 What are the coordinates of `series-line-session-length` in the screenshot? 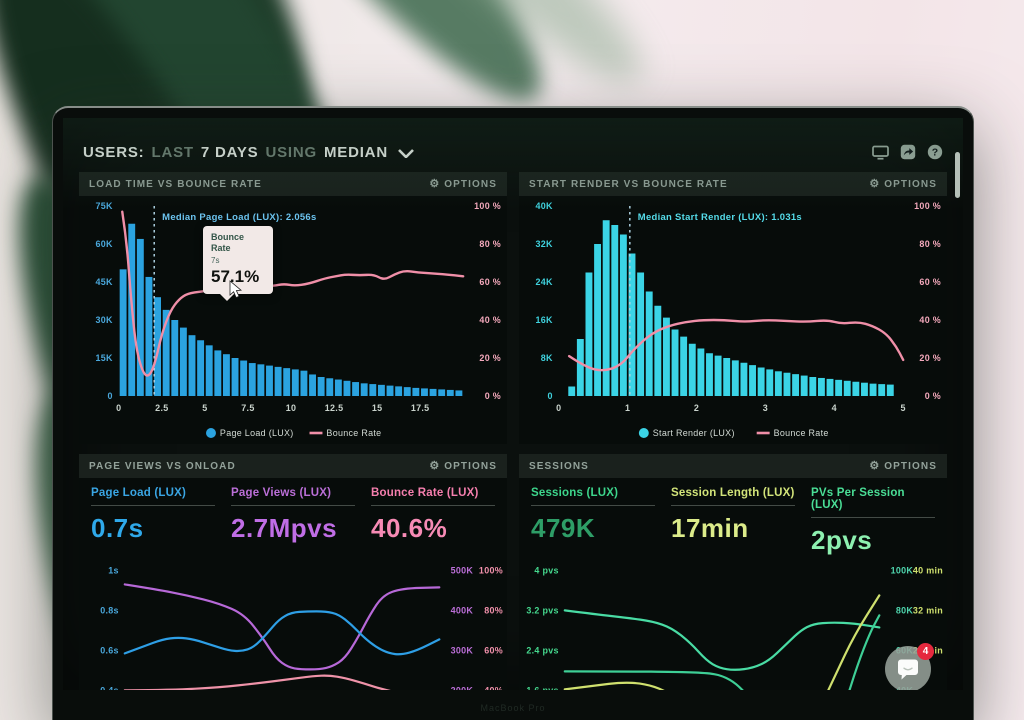 It's located at (614, 685).